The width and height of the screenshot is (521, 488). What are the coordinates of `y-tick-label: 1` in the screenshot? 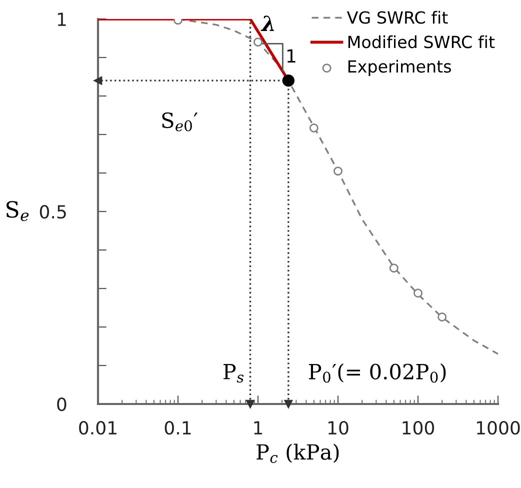 It's located at (62, 19).